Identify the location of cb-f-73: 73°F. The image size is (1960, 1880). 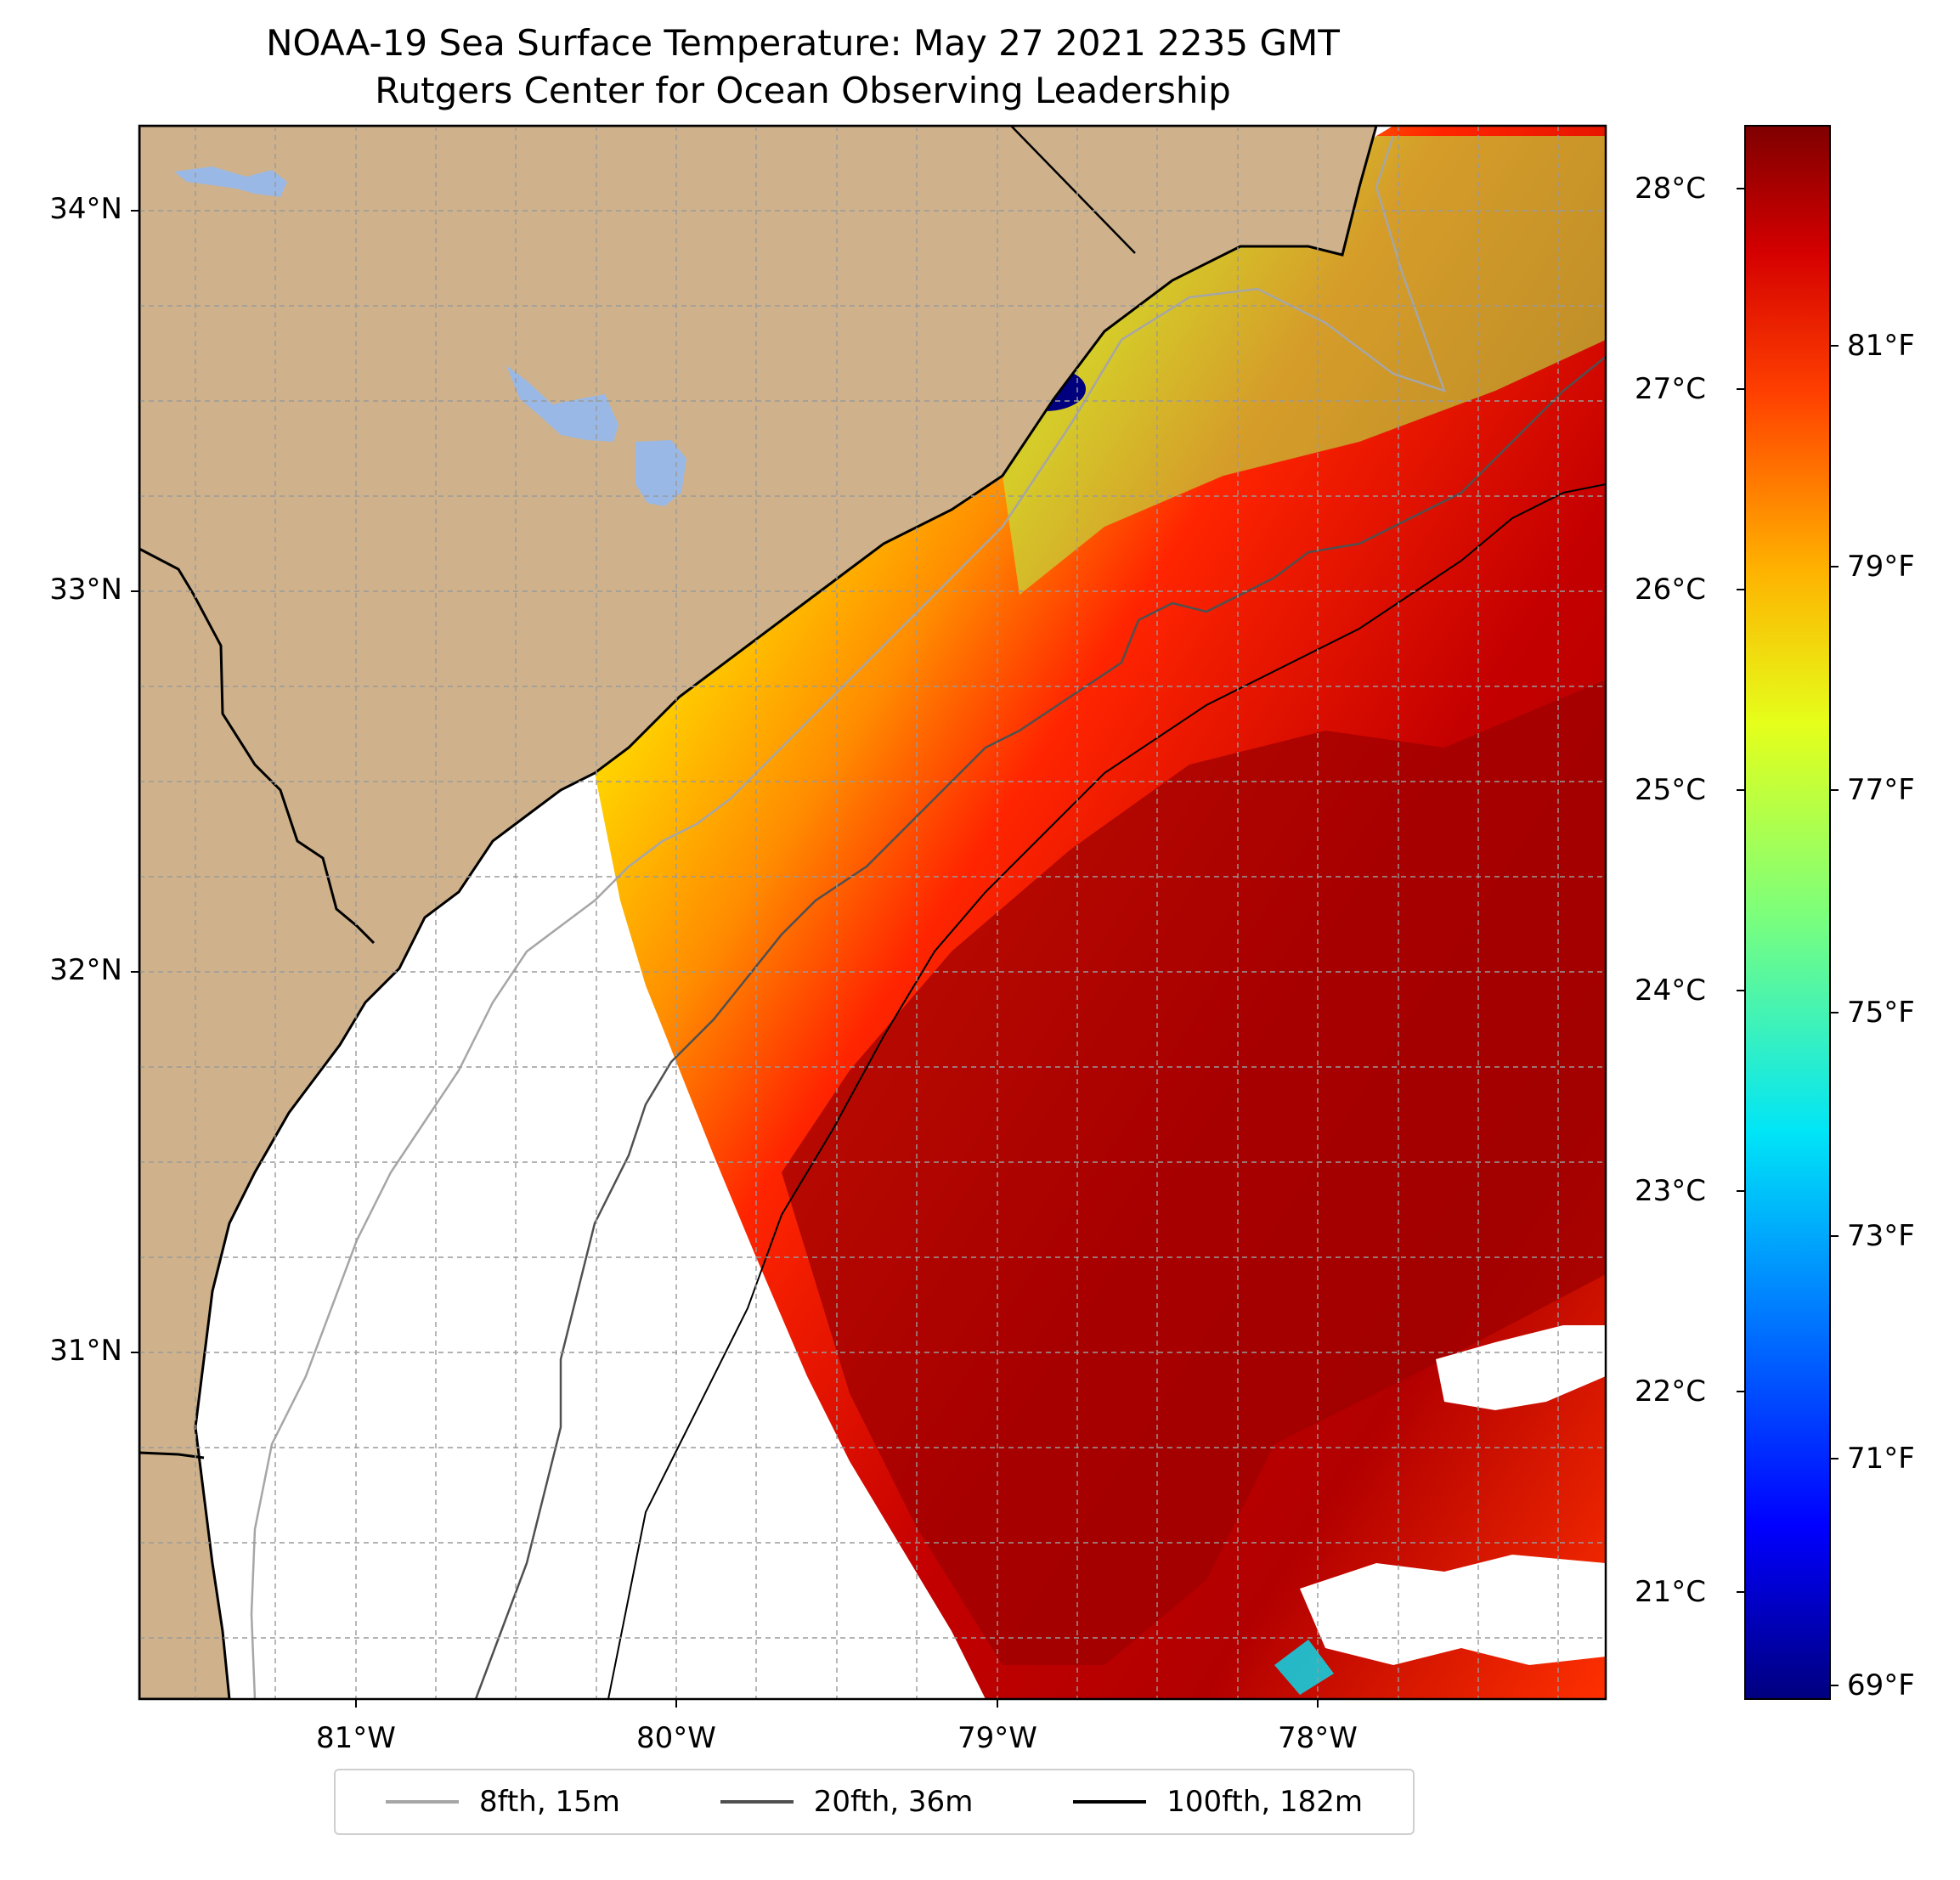
(1881, 1236).